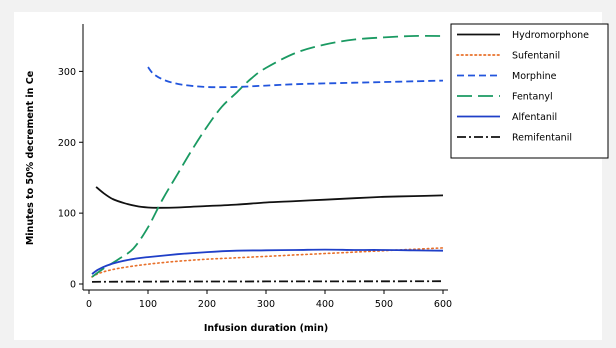 This screenshot has width=616, height=348. What do you see at coordinates (534, 117) in the screenshot?
I see `legend-label-alfentanil: Alfentanil` at bounding box center [534, 117].